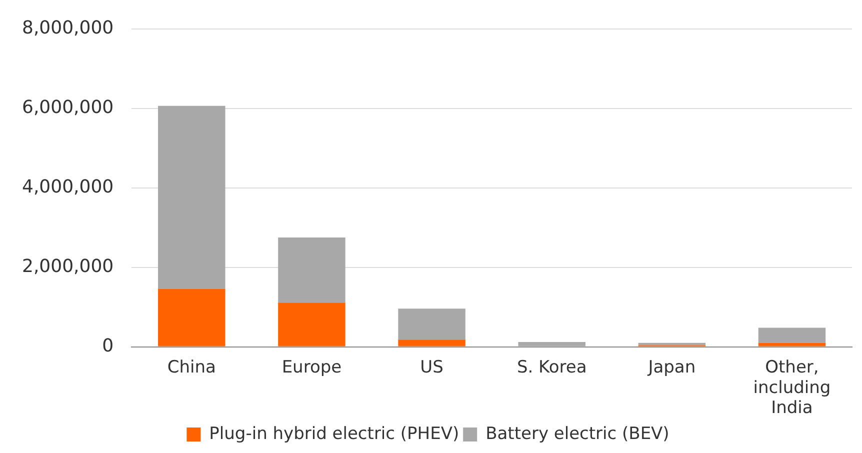 The height and width of the screenshot is (453, 862). What do you see at coordinates (578, 434) in the screenshot?
I see `legend-label: Battery electric (BEV)` at bounding box center [578, 434].